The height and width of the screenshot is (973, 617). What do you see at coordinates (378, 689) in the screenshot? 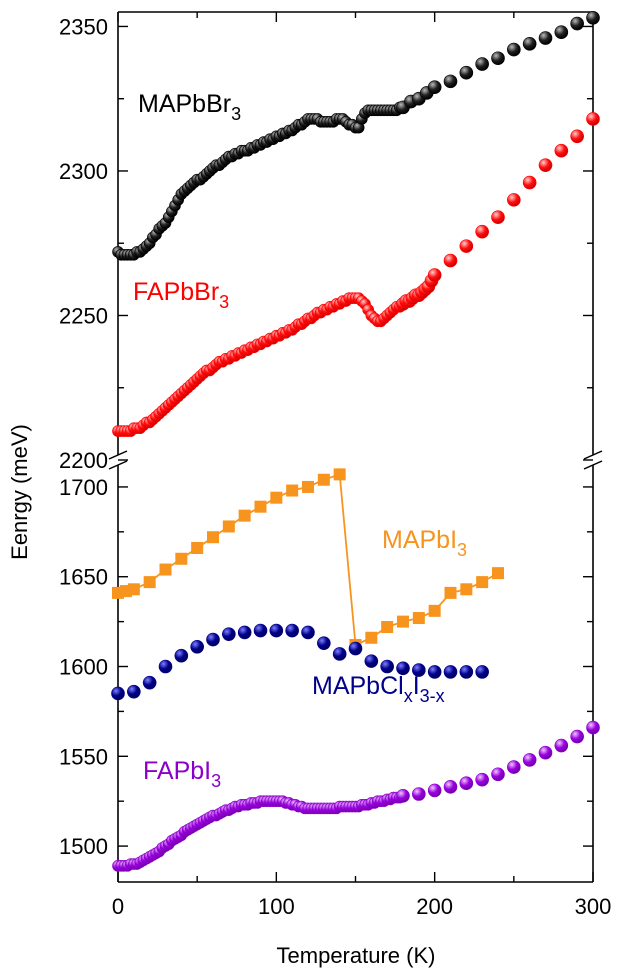
I see `series-label-mapbclxi3-x: MAPbClxI3-x` at bounding box center [378, 689].